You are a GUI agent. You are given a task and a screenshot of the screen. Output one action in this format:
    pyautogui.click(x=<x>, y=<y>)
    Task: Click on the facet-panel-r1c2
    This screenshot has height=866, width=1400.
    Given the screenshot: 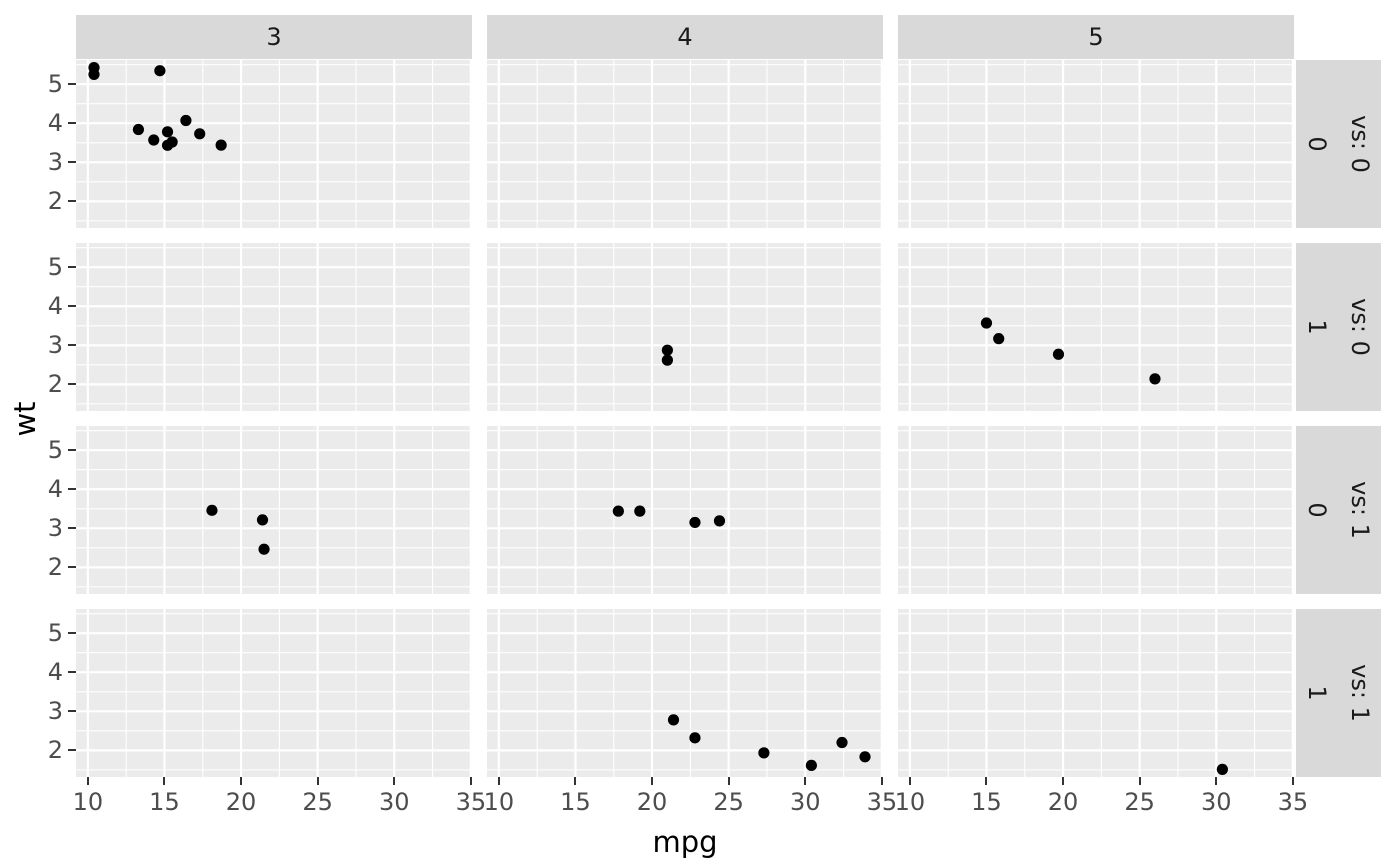 What is the action you would take?
    pyautogui.click(x=1096, y=327)
    